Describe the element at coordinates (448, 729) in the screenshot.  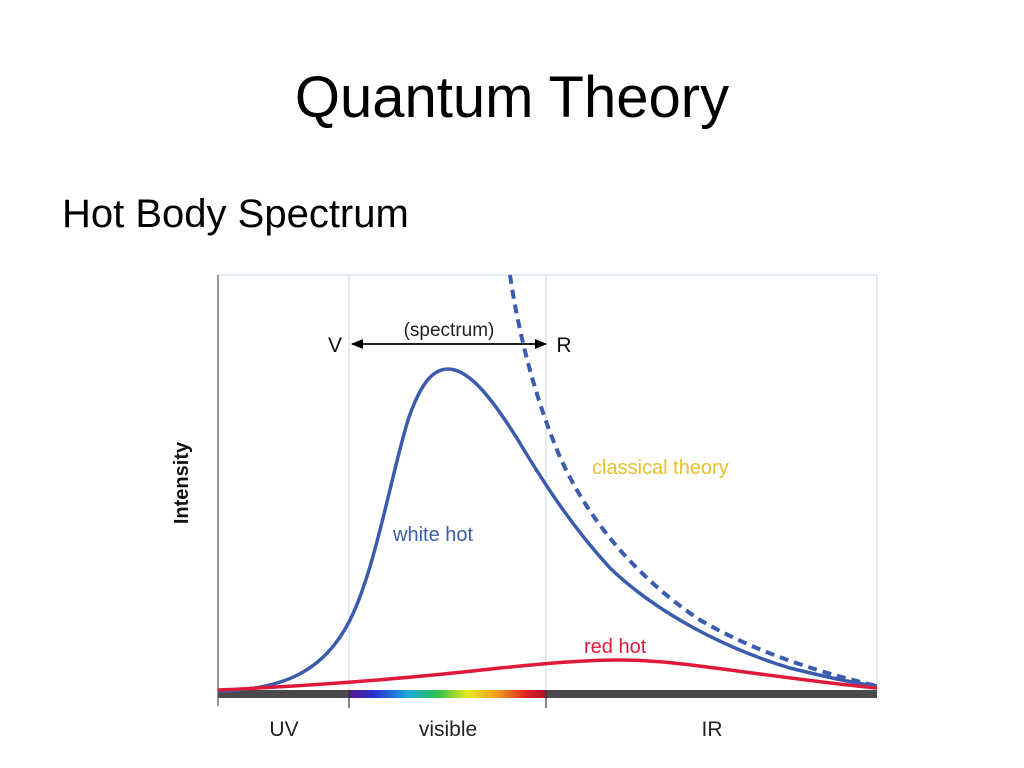
I see `visible-band-label: visible` at that location.